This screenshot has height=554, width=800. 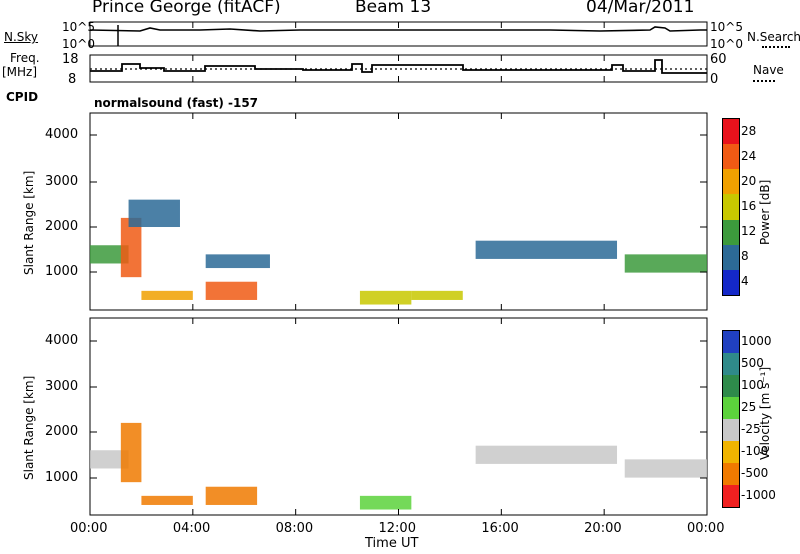 What do you see at coordinates (20, 72) in the screenshot?
I see `freq-label-line2: [MHz]` at bounding box center [20, 72].